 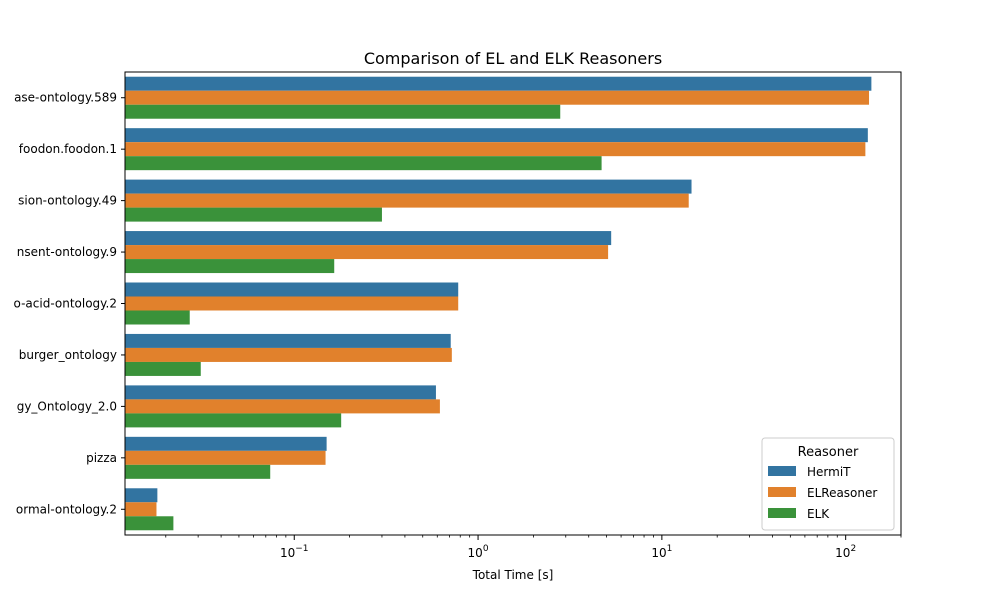 I want to click on y-tick-label: gy_Ontology_2.0, so click(x=67, y=406).